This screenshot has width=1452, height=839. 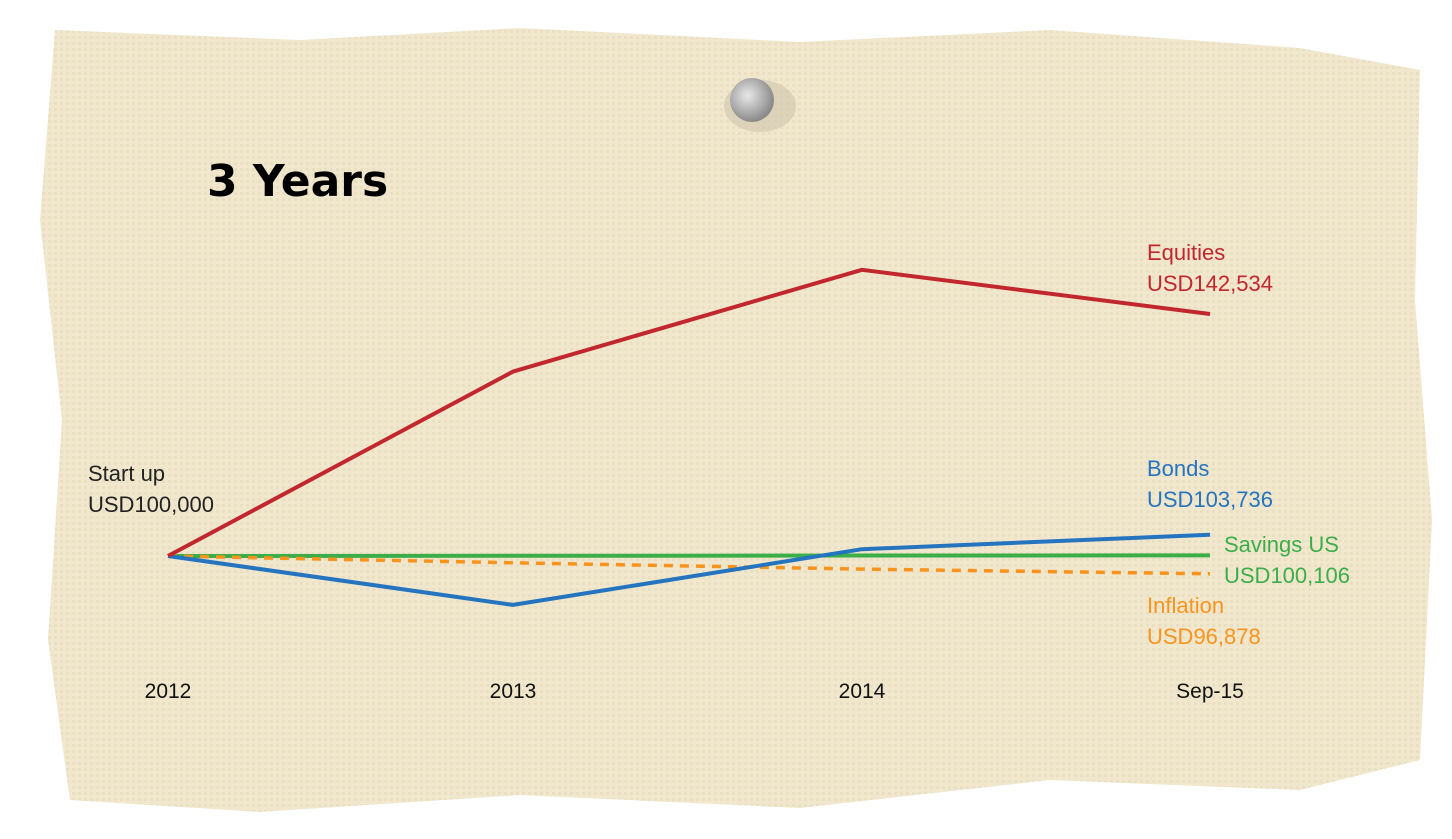 I want to click on series-name-savings-us: Savings US, so click(x=1281, y=544).